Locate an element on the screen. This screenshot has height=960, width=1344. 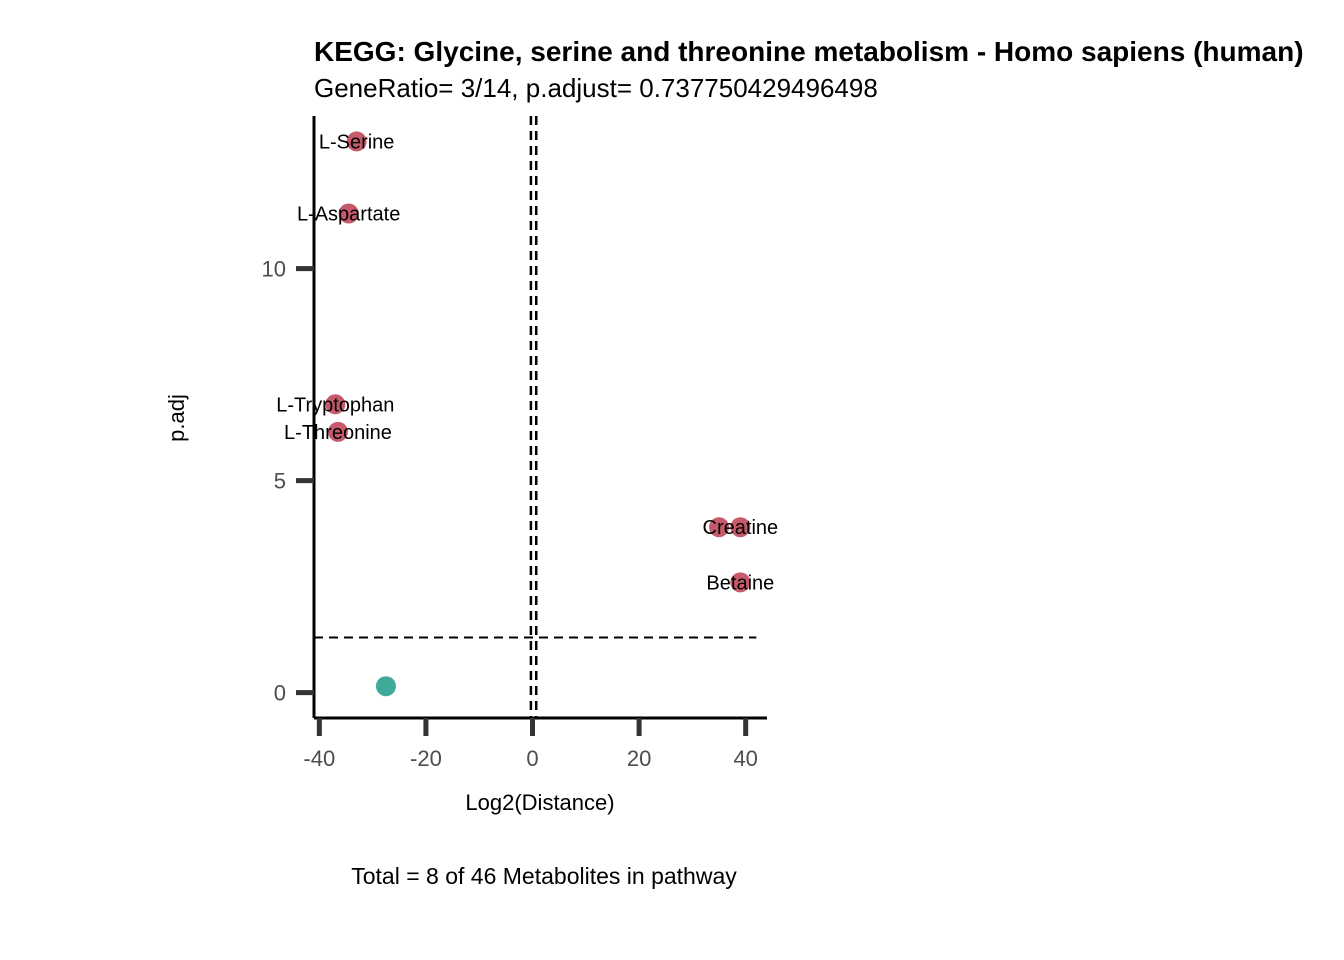
x-tick-label: 20 is located at coordinates (639, 758).